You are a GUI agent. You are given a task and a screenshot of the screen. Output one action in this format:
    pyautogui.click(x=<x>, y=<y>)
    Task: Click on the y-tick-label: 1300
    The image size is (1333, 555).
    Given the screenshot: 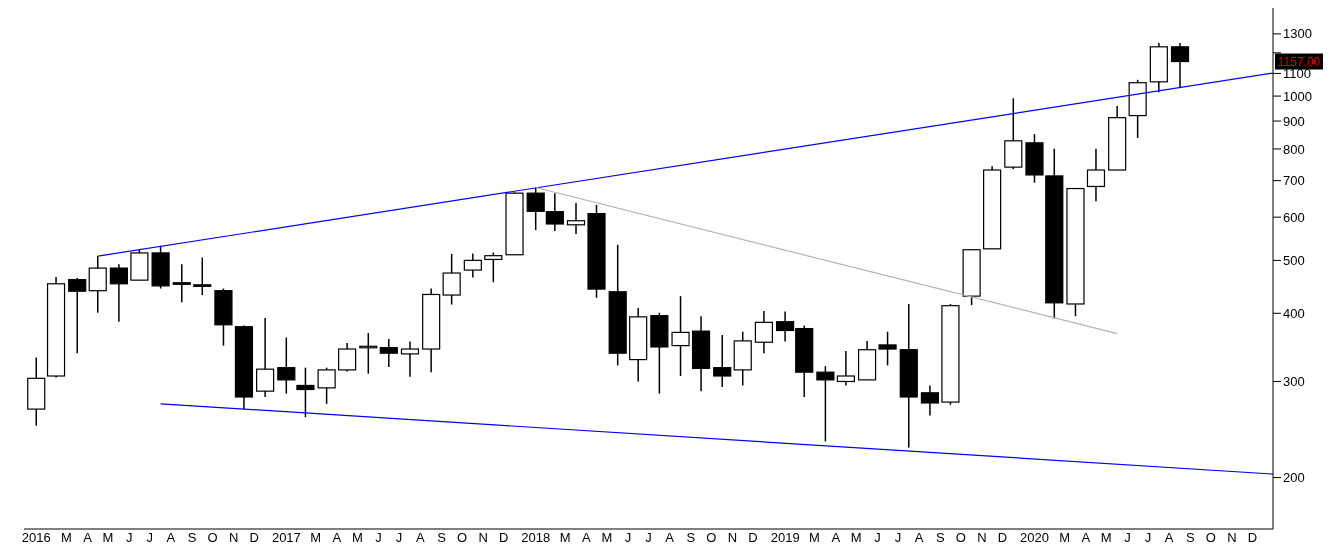 What is the action you would take?
    pyautogui.click(x=1297, y=34)
    